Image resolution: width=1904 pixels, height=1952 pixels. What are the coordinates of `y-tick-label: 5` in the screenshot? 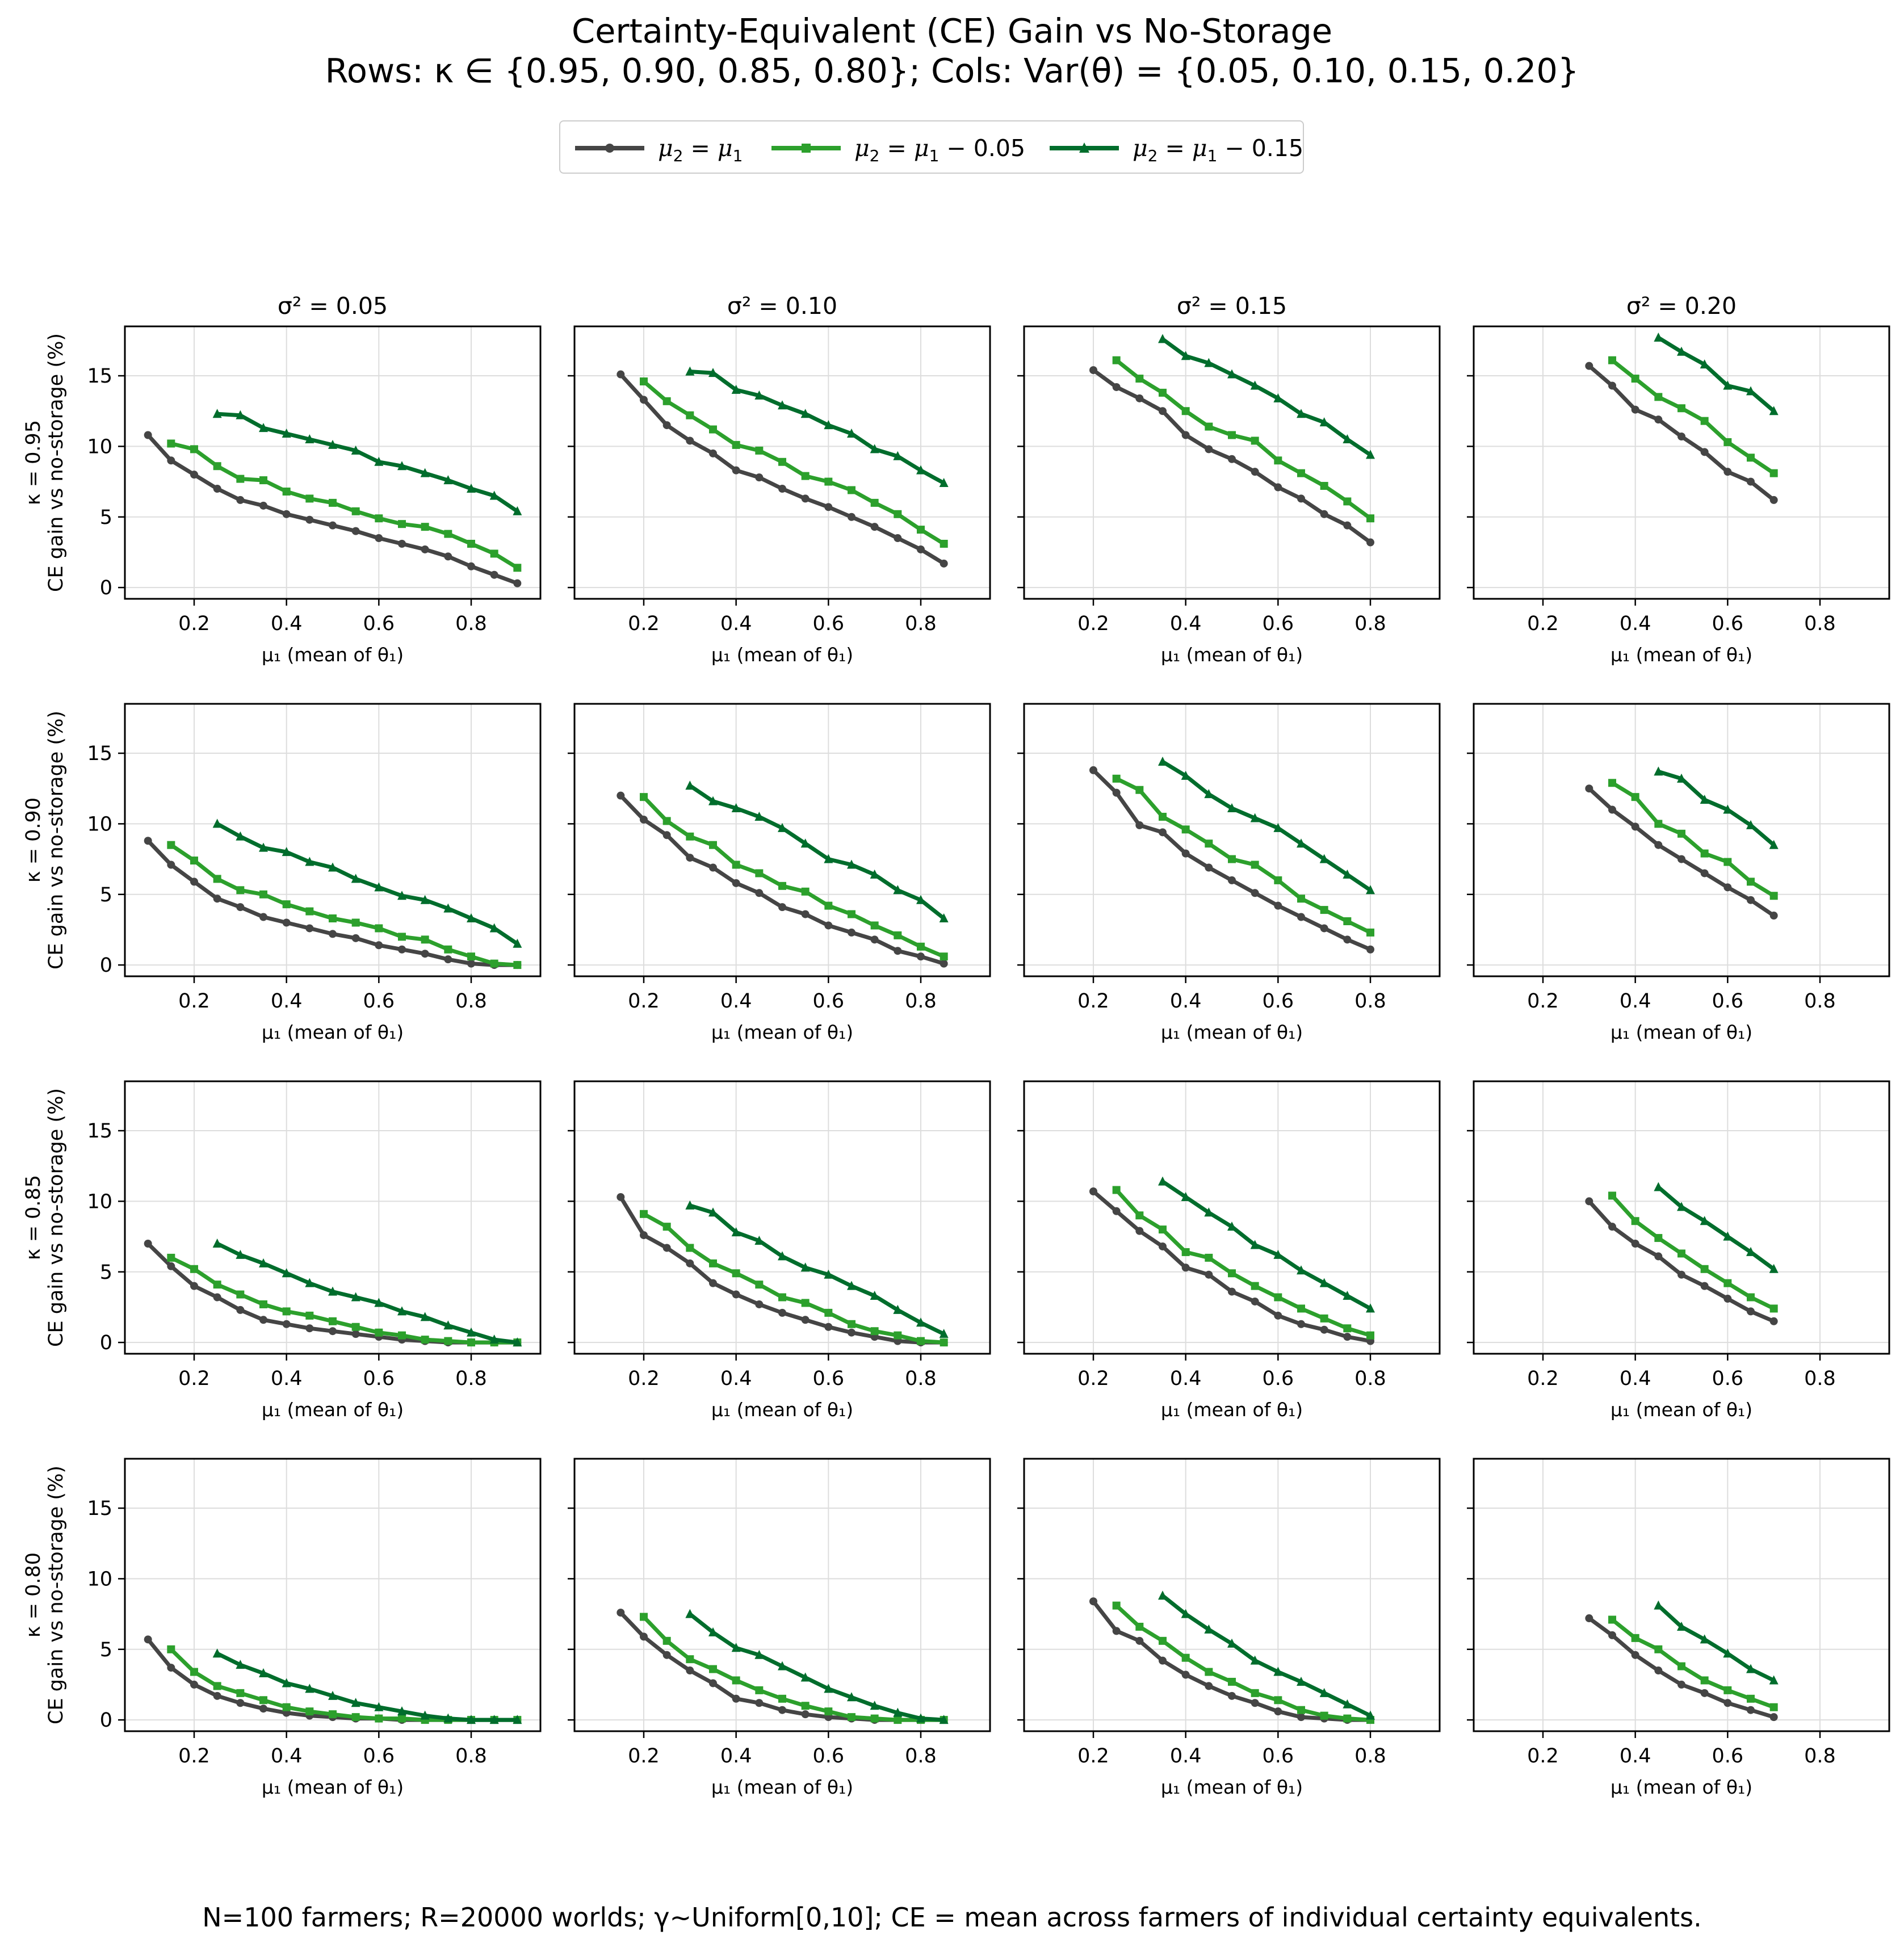 It's located at (106, 1650).